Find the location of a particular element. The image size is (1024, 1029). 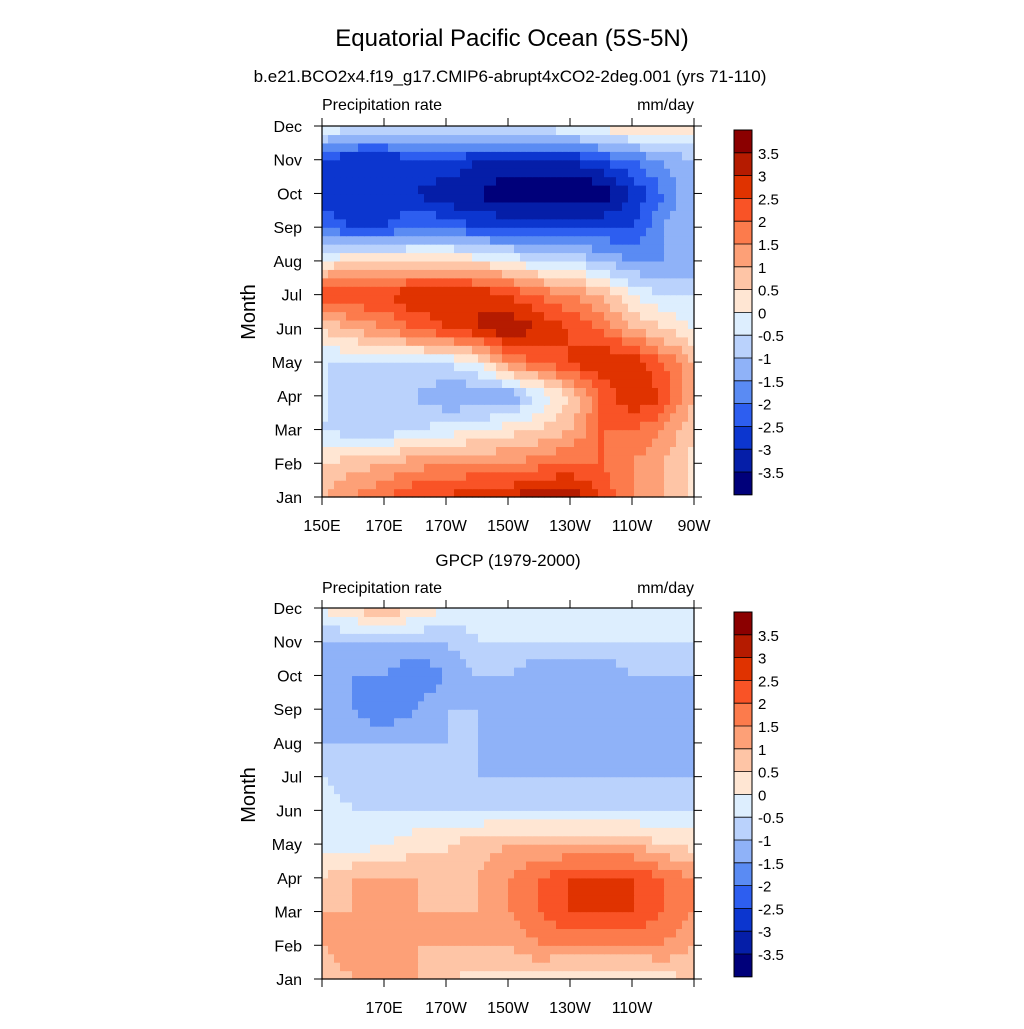

model-ytick-label: Aug is located at coordinates (288, 262).